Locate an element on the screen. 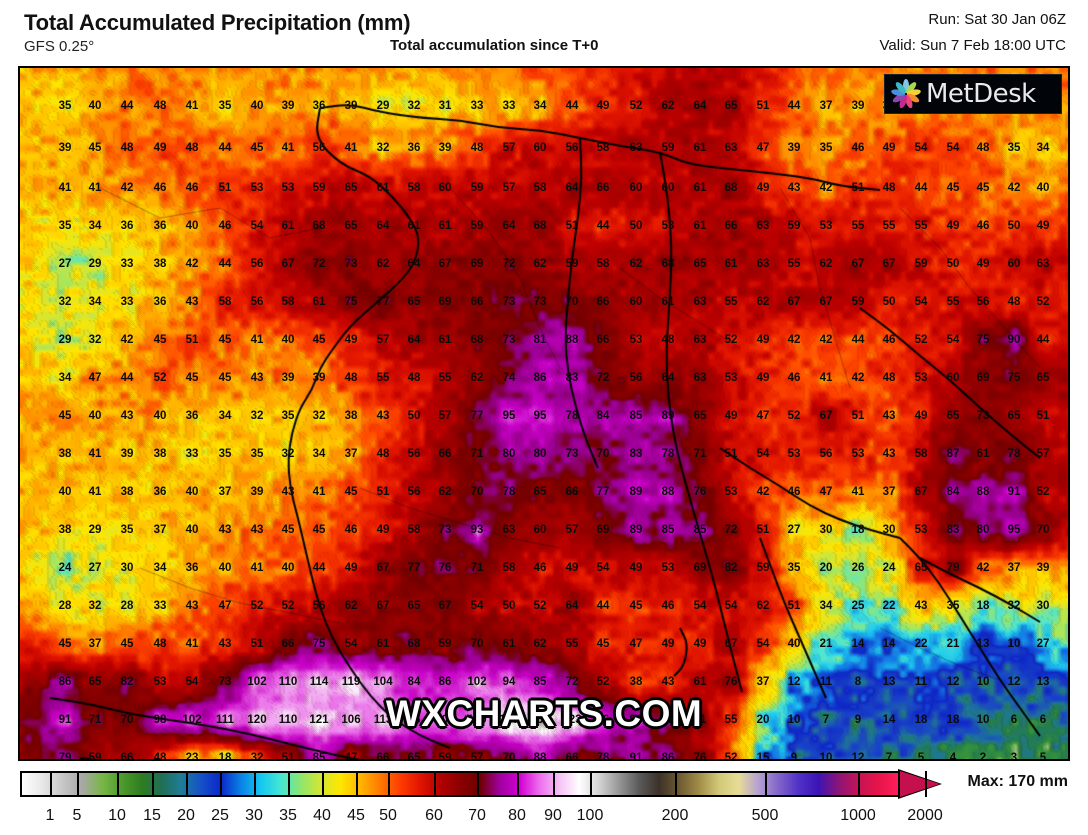  scale-tick-label: 60 is located at coordinates (434, 815).